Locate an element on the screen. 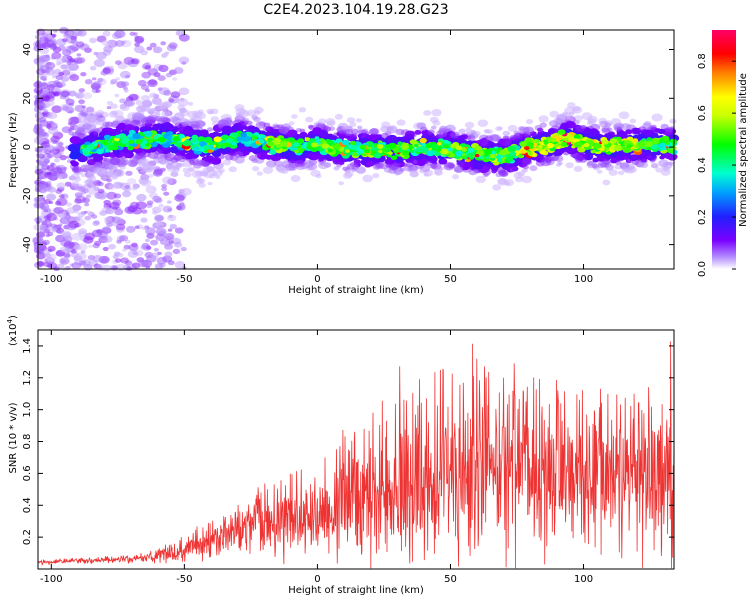 The width and height of the screenshot is (750, 600). snr-x-tick-label: 0 is located at coordinates (317, 579).